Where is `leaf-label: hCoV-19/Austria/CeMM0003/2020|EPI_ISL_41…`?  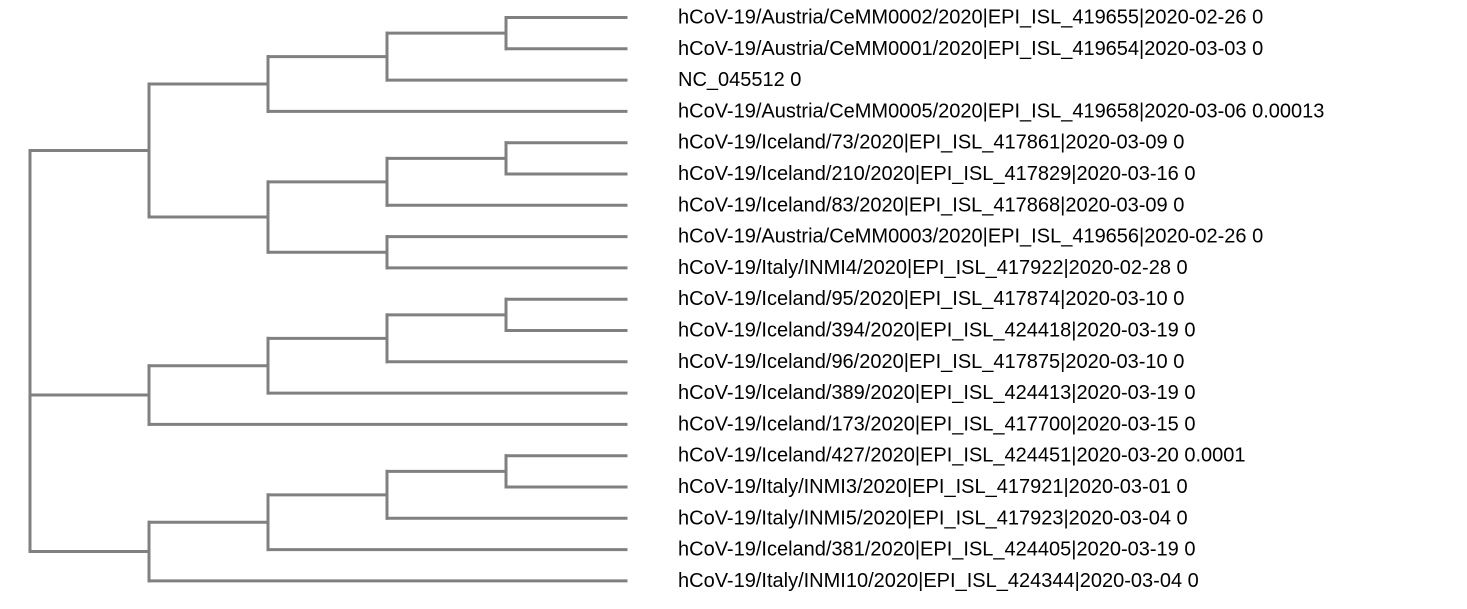 leaf-label: hCoV-19/Austria/CeMM0003/2020|EPI_ISL_41… is located at coordinates (970, 237).